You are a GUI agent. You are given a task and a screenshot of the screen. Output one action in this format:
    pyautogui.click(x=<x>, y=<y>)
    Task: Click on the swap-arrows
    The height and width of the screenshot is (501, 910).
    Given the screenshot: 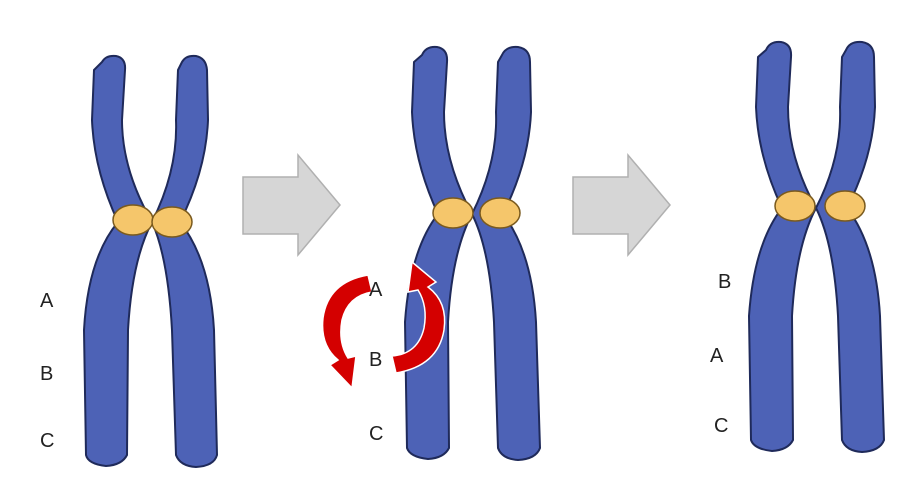 What is the action you would take?
    pyautogui.click(x=383, y=325)
    